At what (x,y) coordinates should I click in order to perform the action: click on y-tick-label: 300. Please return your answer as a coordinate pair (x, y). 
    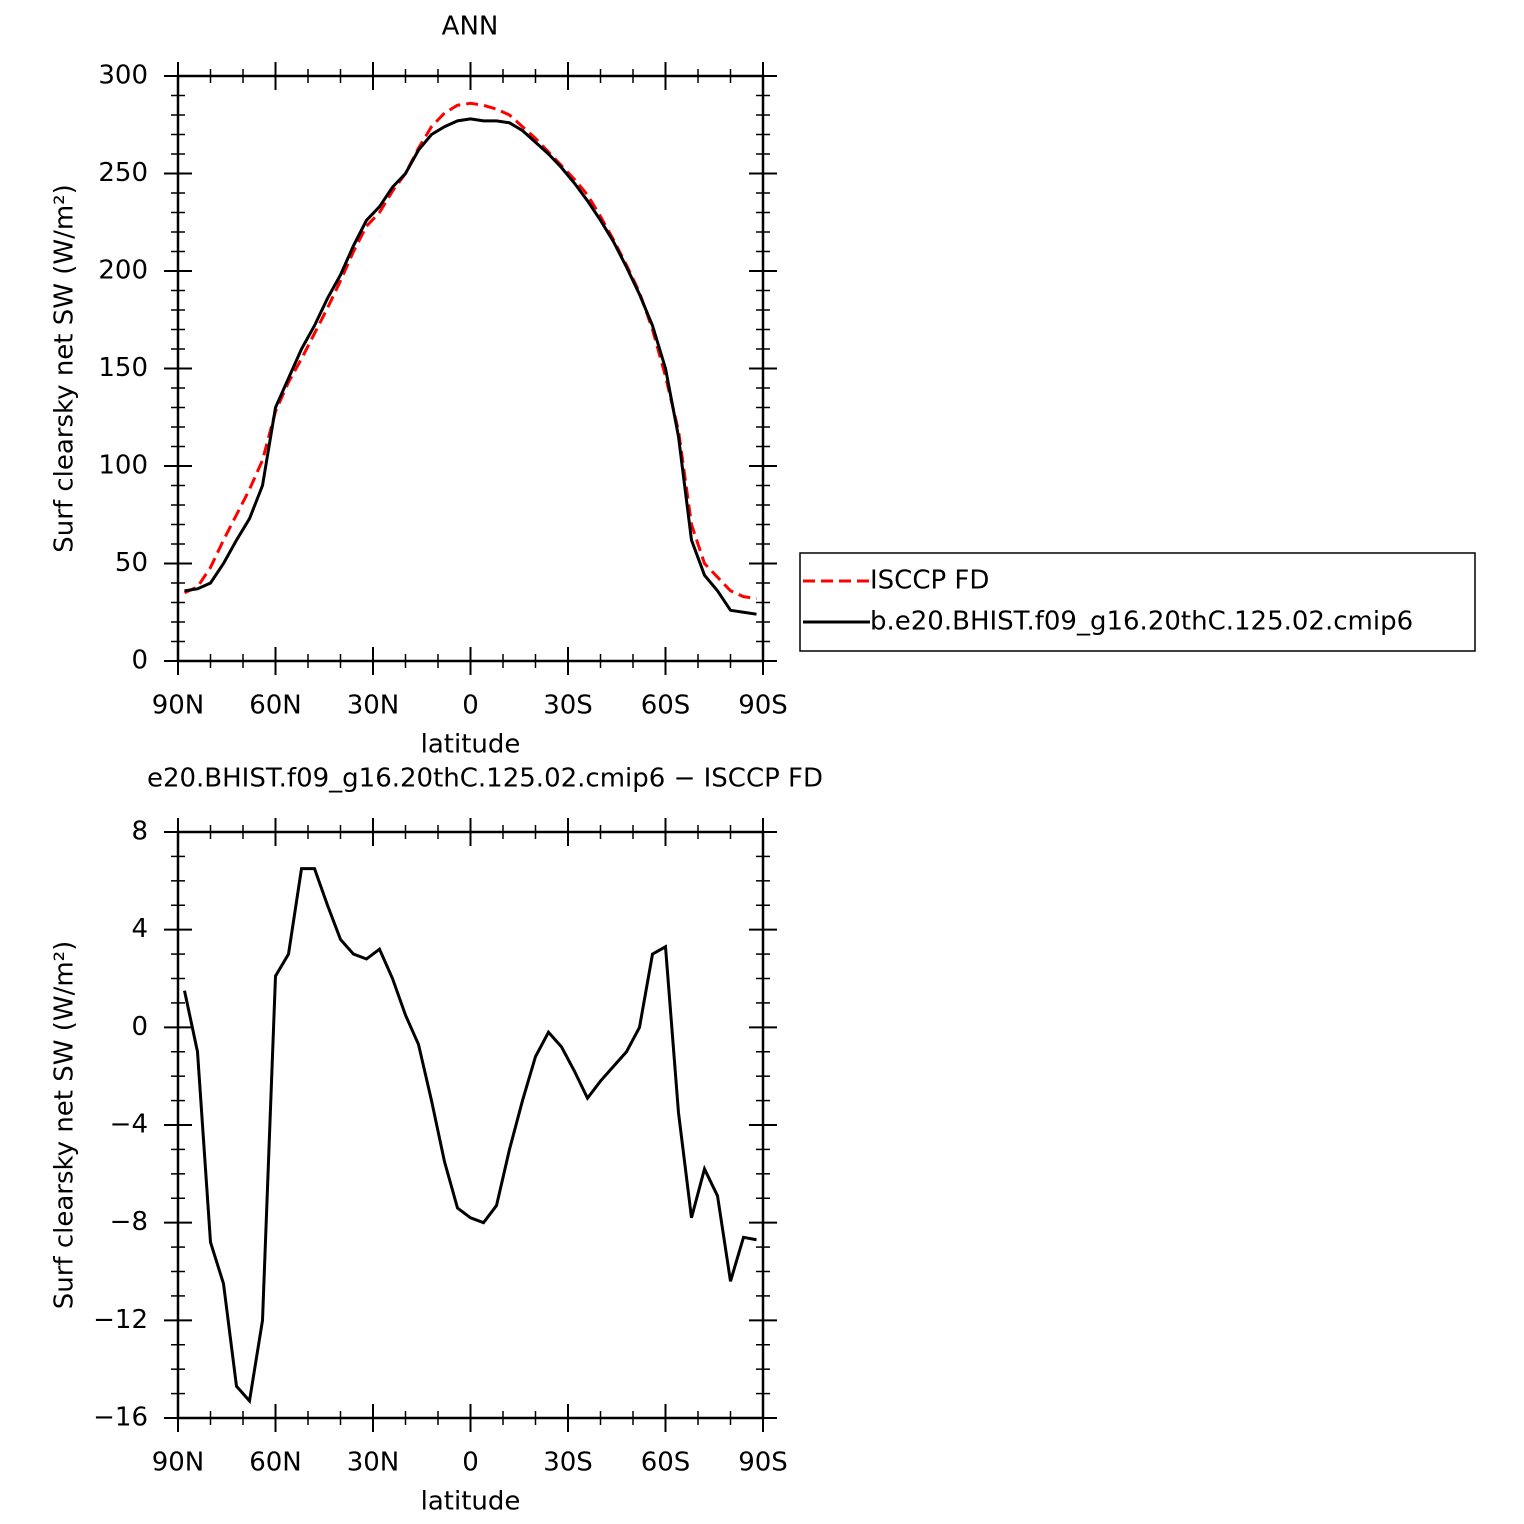
    Looking at the image, I should click on (123, 76).